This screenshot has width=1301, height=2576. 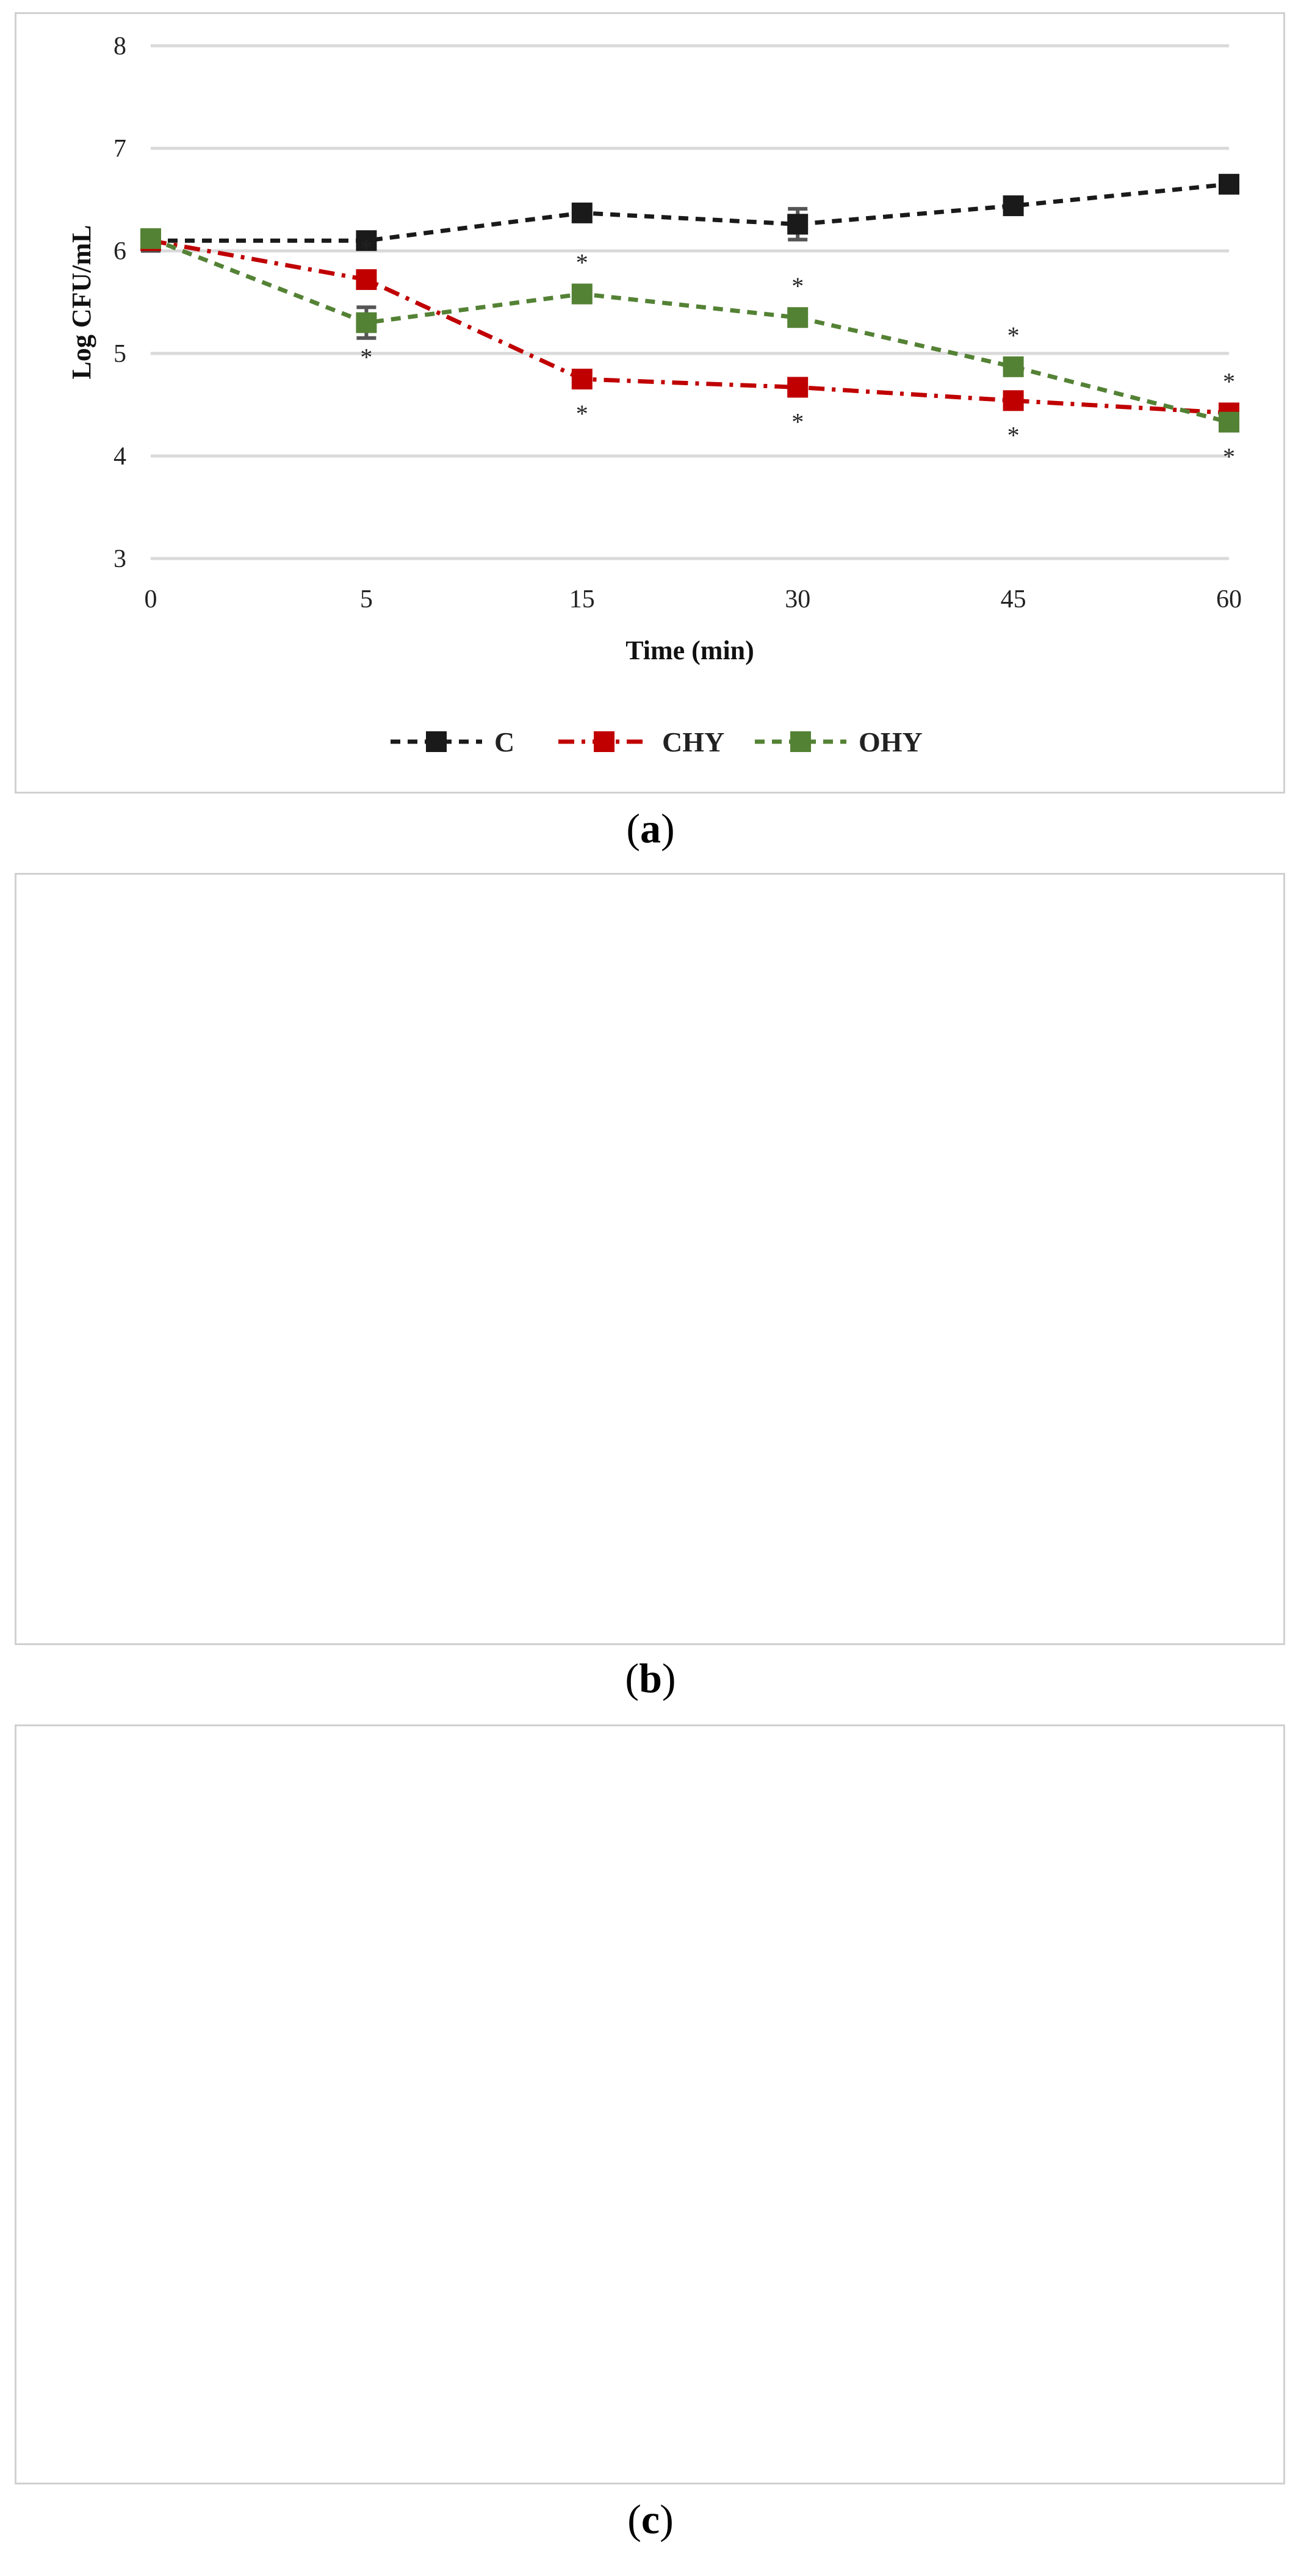 I want to click on legend-label-CHY: CHY, so click(x=693, y=742).